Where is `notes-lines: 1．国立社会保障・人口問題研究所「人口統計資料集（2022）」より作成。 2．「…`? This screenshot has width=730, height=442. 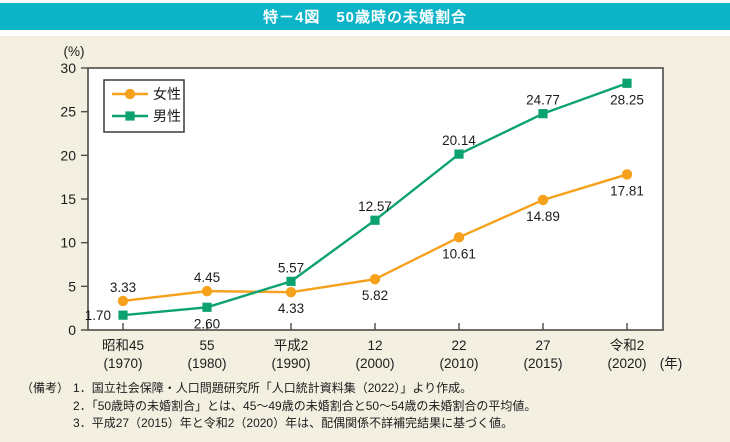 notes-lines: 1．国立社会保障・人口問題研究所「人口統計資料集（2022）」より作成。 2．「… is located at coordinates (304, 406).